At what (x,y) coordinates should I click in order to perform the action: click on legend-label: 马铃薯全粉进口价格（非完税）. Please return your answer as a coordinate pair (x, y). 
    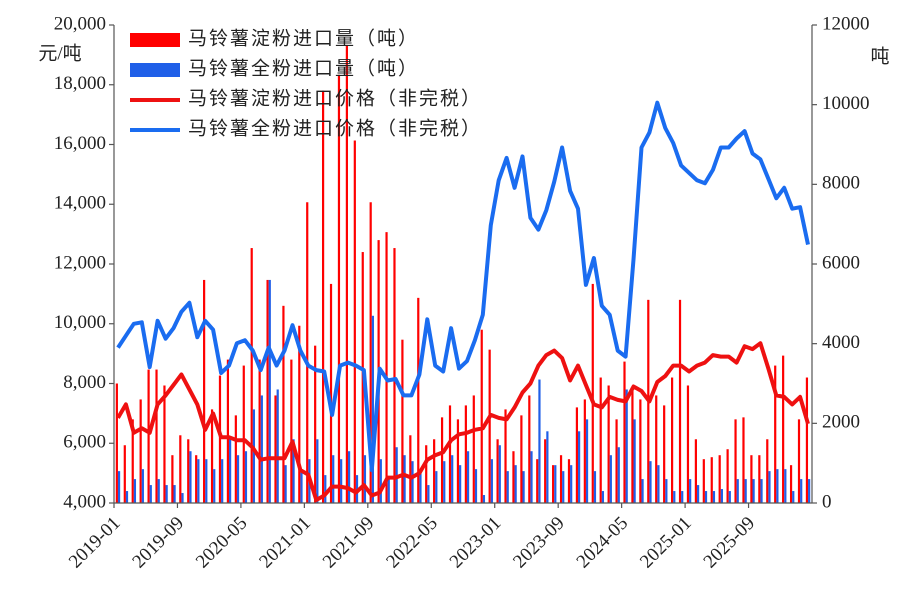
    Looking at the image, I should click on (335, 128).